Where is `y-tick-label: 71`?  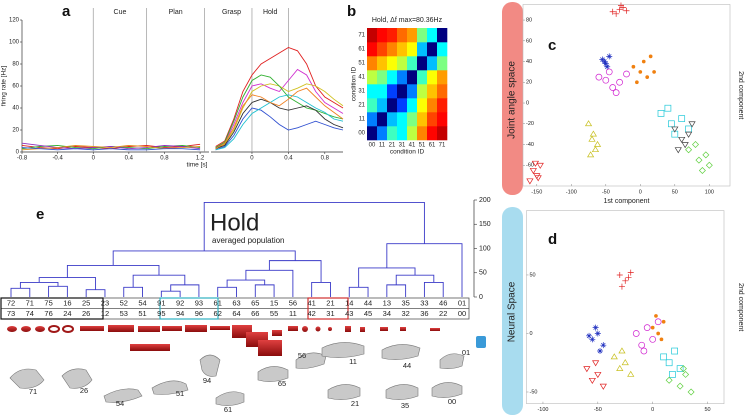 y-tick-label: 71 is located at coordinates (361, 36).